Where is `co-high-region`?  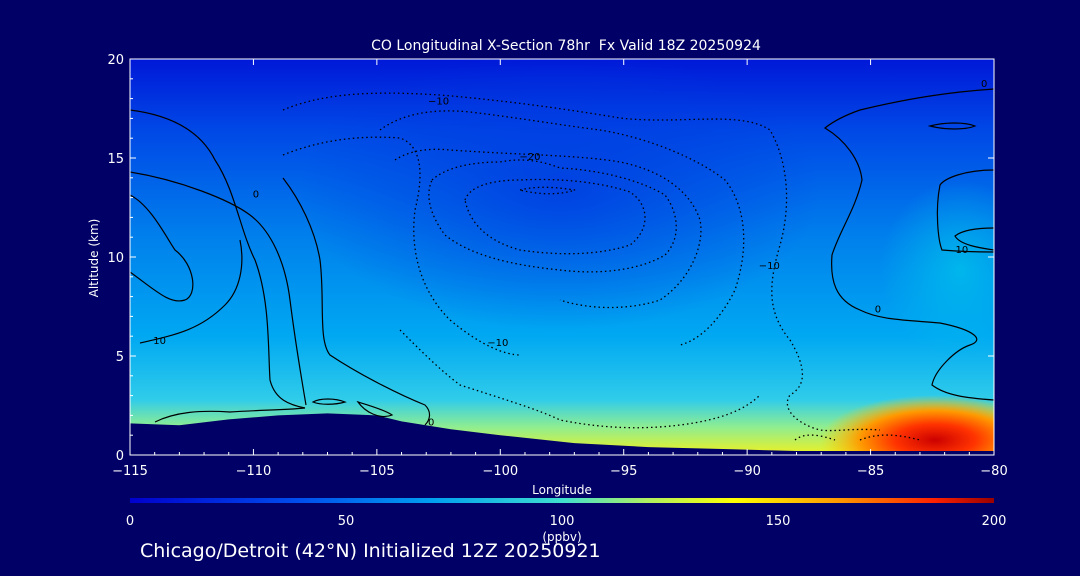 co-high-region is located at coordinates (907, 425).